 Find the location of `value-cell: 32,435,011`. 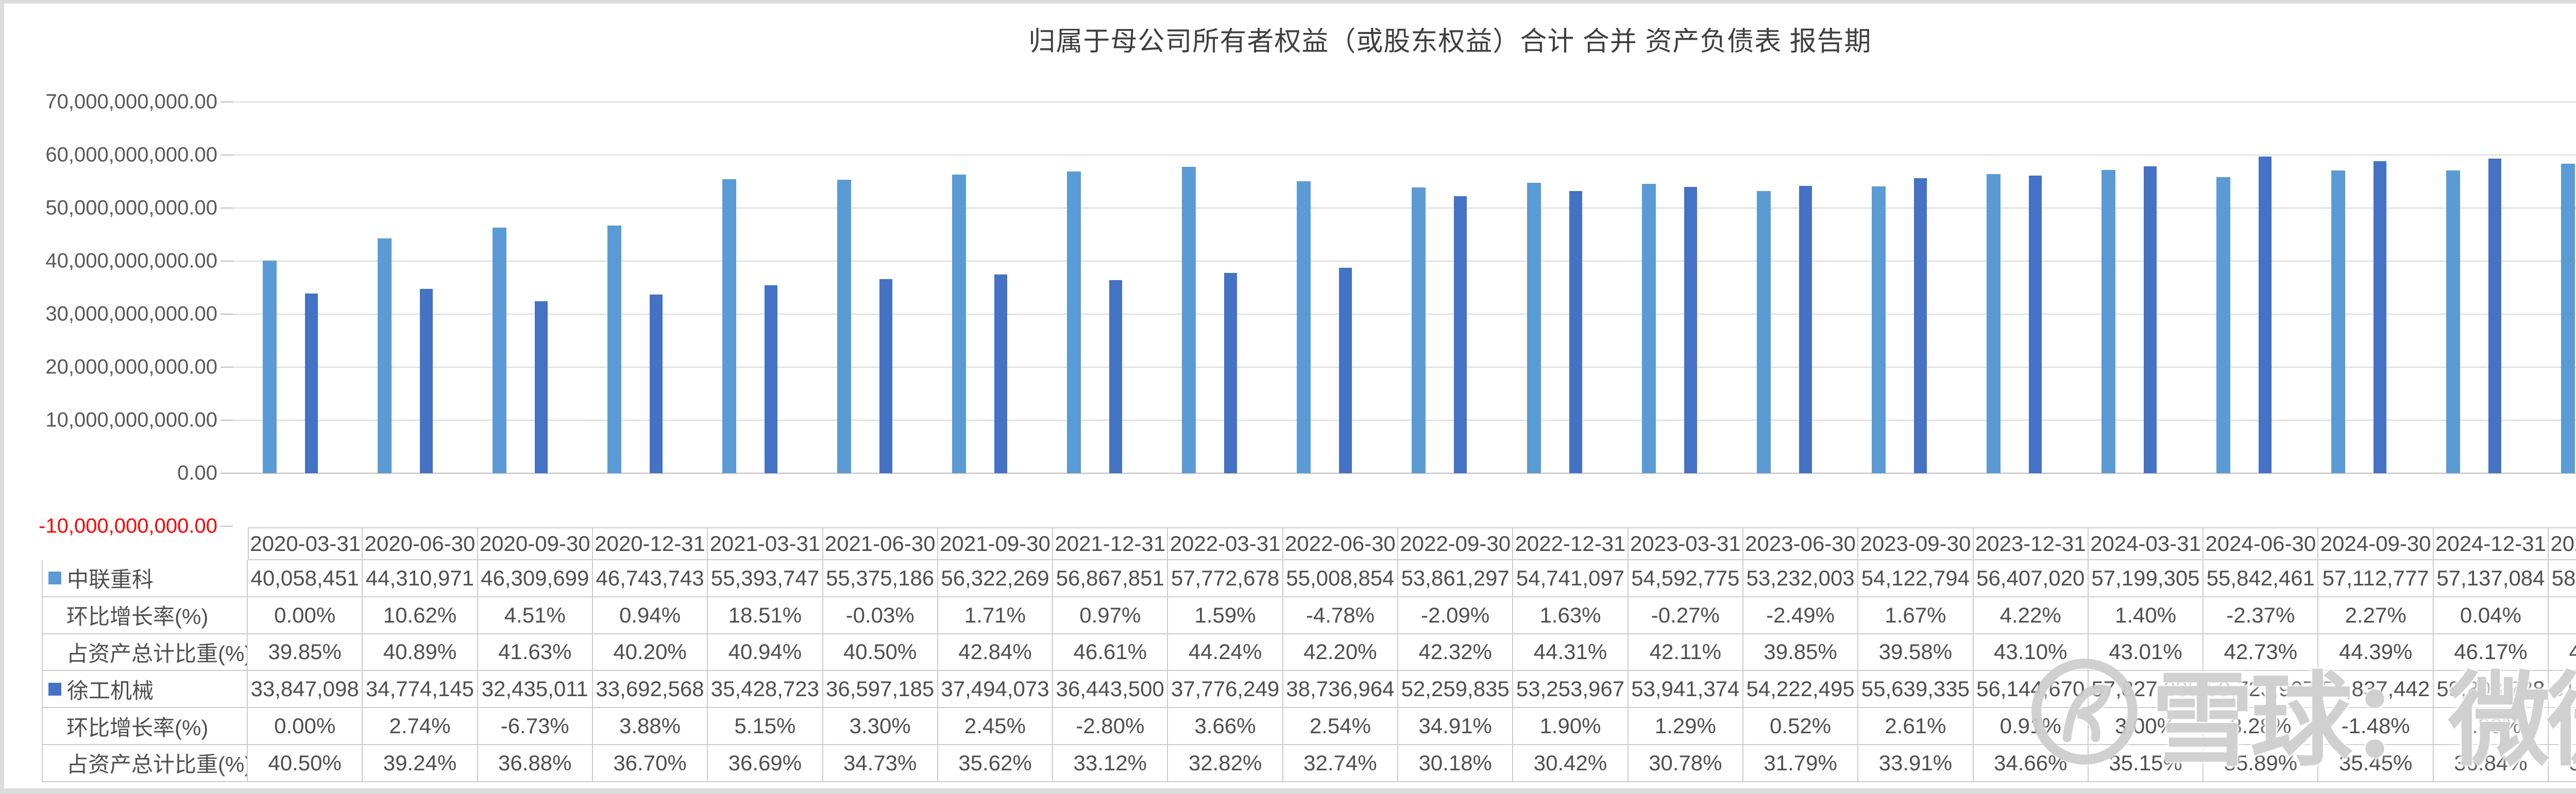

value-cell: 32,435,011 is located at coordinates (535, 690).